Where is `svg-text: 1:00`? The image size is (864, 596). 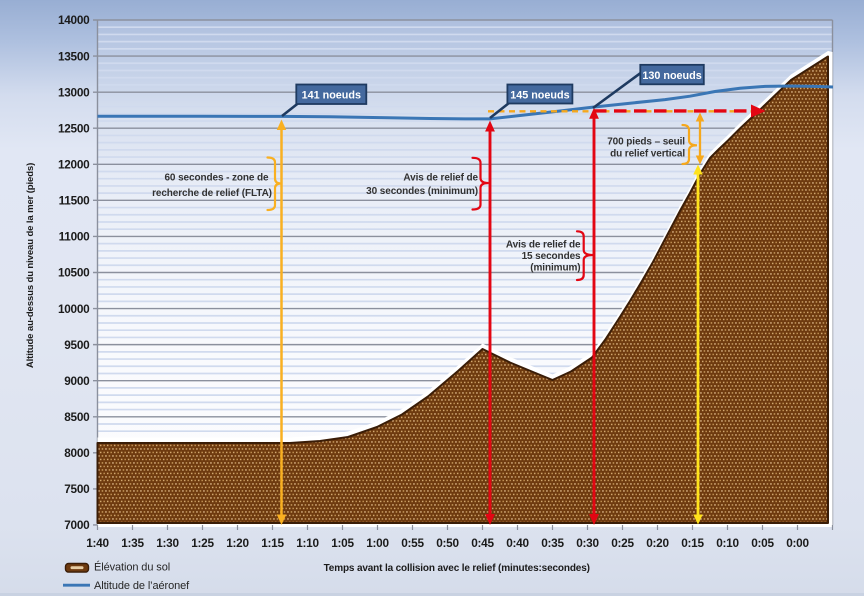
svg-text: 1:00 is located at coordinates (377, 543).